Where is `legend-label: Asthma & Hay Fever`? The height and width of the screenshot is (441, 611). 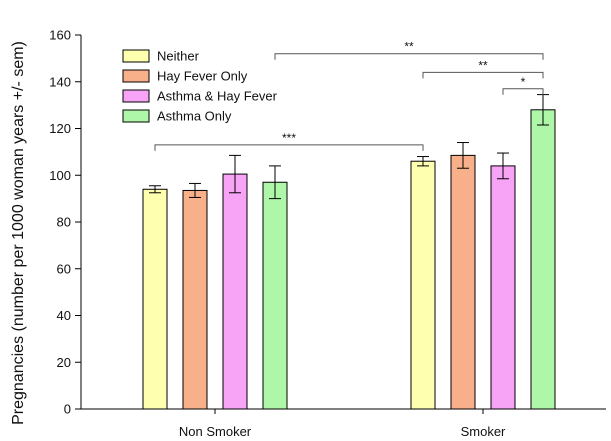 legend-label: Asthma & Hay Fever is located at coordinates (217, 96).